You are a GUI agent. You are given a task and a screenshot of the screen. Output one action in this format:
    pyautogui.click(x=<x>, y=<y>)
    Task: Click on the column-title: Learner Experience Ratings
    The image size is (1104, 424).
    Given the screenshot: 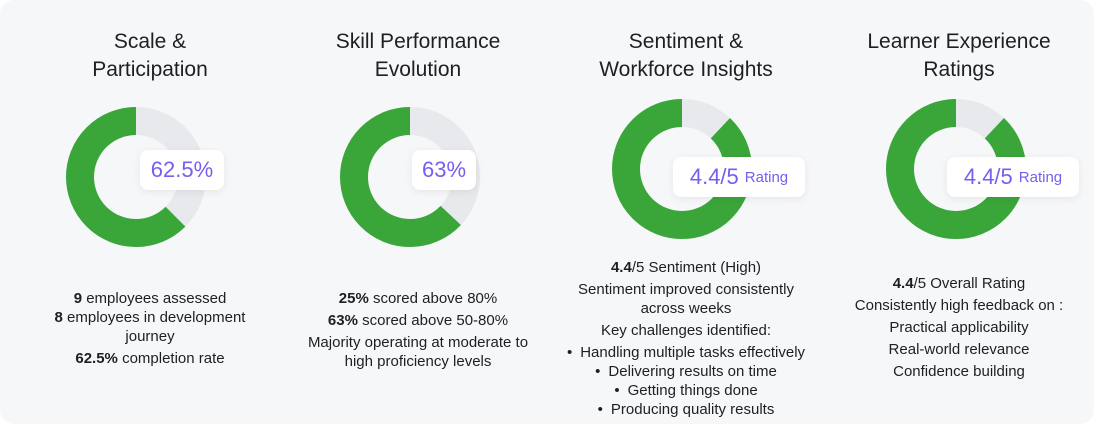 What is the action you would take?
    pyautogui.click(x=959, y=56)
    